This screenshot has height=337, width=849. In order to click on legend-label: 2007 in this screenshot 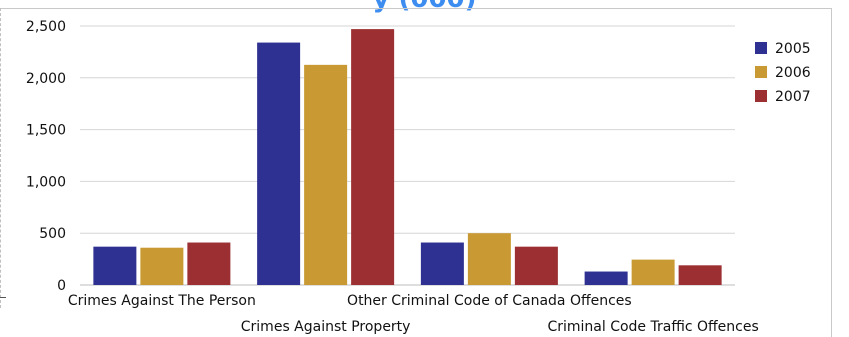, I will do `click(793, 97)`.